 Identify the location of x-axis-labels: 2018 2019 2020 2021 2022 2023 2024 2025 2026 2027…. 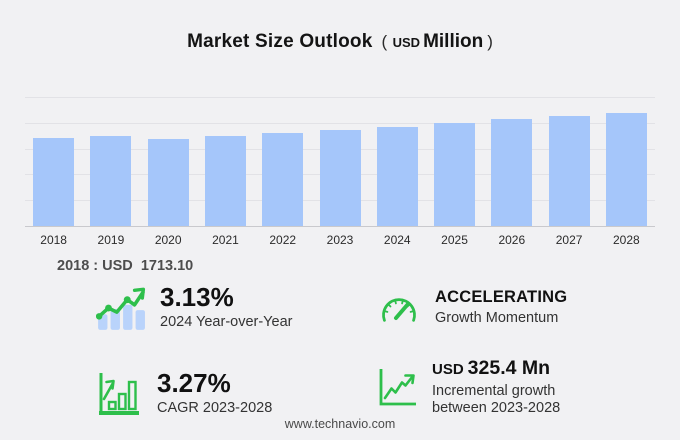
(340, 241).